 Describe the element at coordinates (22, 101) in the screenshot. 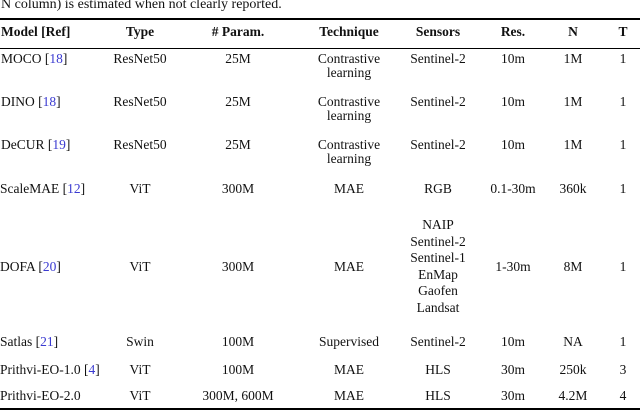

I see `model-label: DINO [` at that location.